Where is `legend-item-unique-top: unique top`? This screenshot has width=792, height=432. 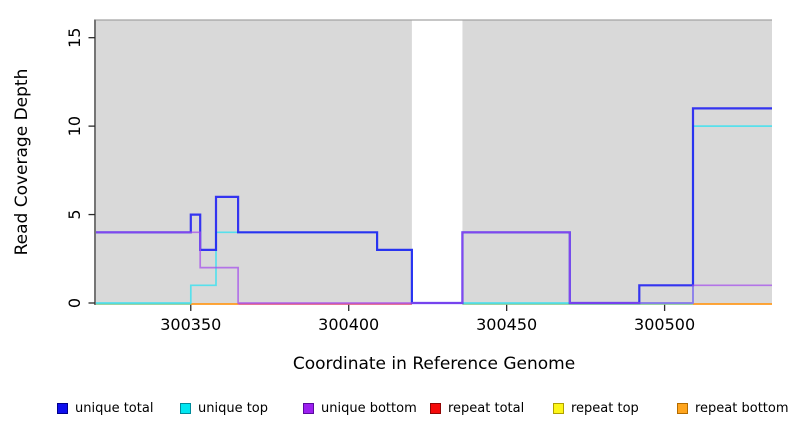
legend-item-unique-top: unique top is located at coordinates (224, 408).